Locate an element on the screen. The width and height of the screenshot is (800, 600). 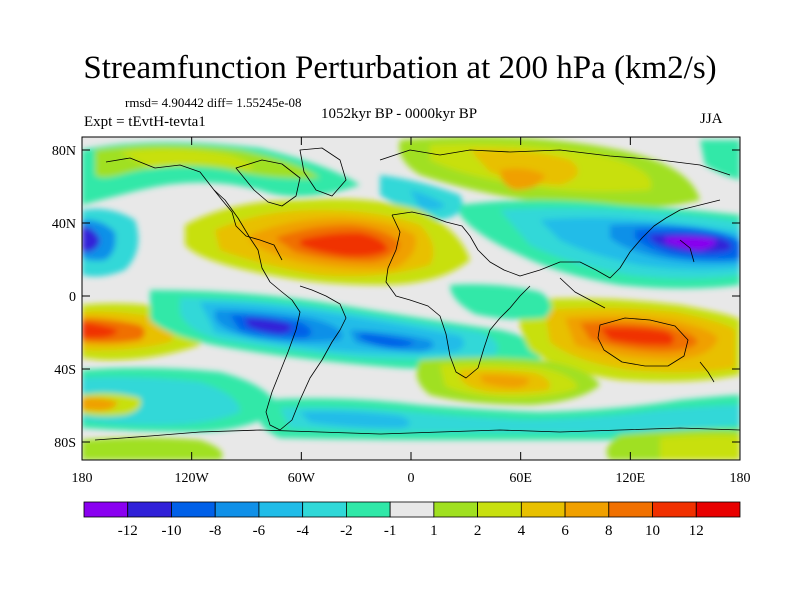
x-tick-label: 60W is located at coordinates (302, 478).